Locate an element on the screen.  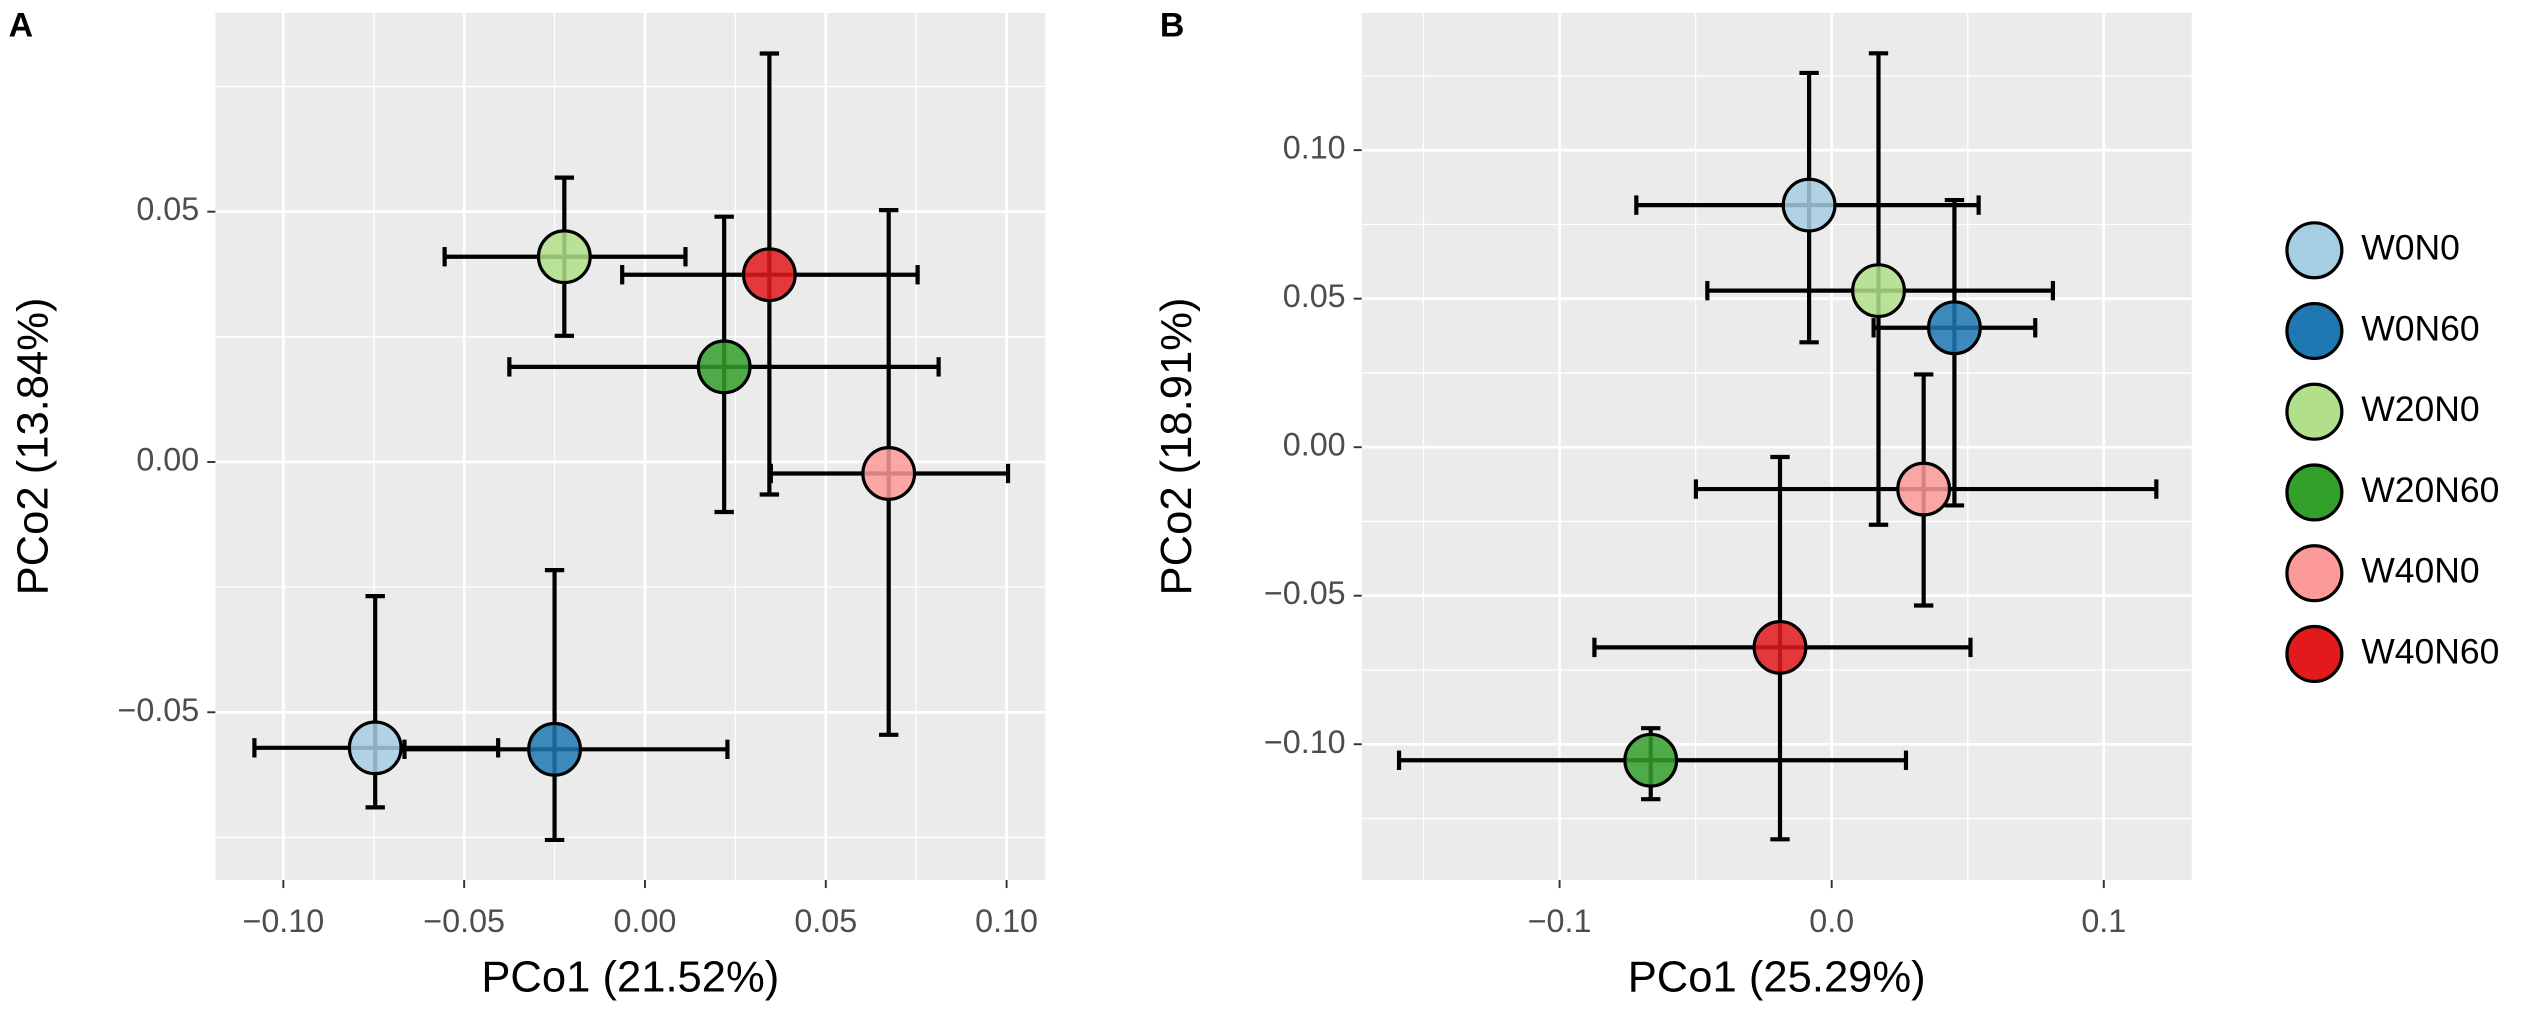
legend-label: W0N0 is located at coordinates (2410, 248).